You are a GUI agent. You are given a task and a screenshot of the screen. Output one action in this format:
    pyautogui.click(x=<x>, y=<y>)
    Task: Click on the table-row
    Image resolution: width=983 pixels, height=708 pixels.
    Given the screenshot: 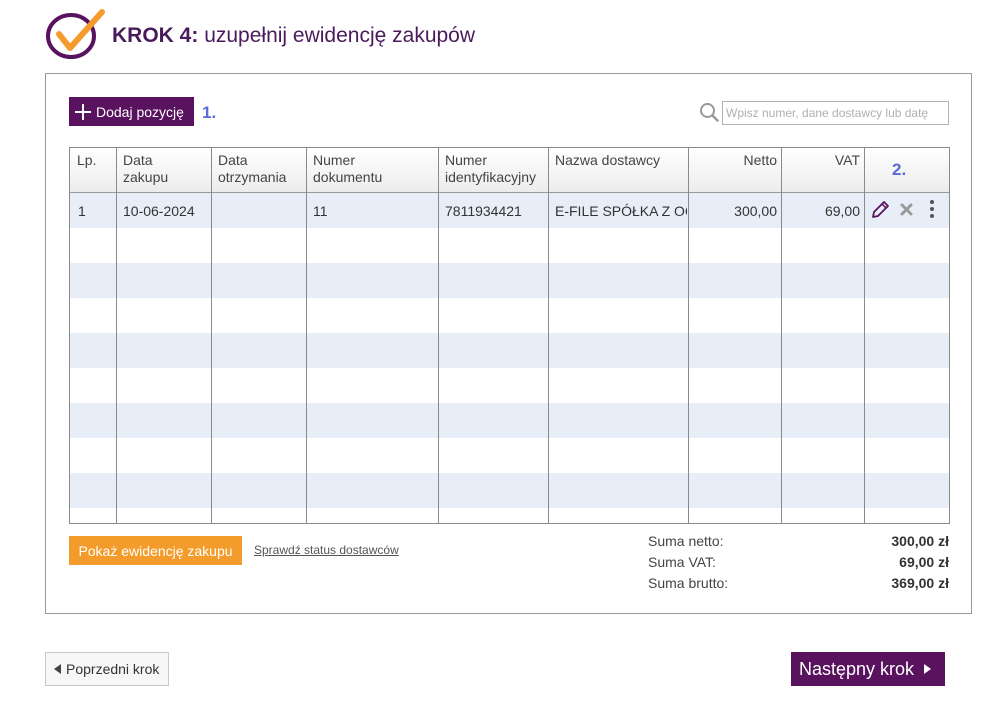 What is the action you would take?
    pyautogui.click(x=509, y=210)
    